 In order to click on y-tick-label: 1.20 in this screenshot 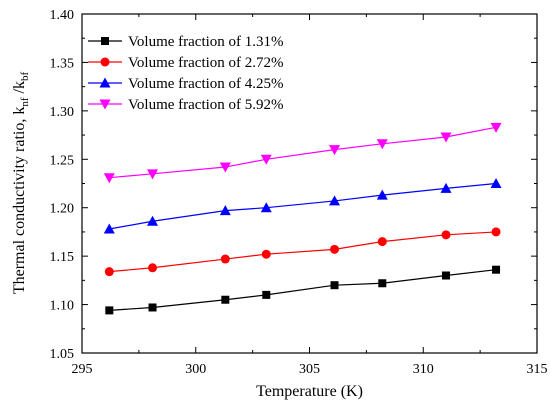, I will do `click(62, 209)`.